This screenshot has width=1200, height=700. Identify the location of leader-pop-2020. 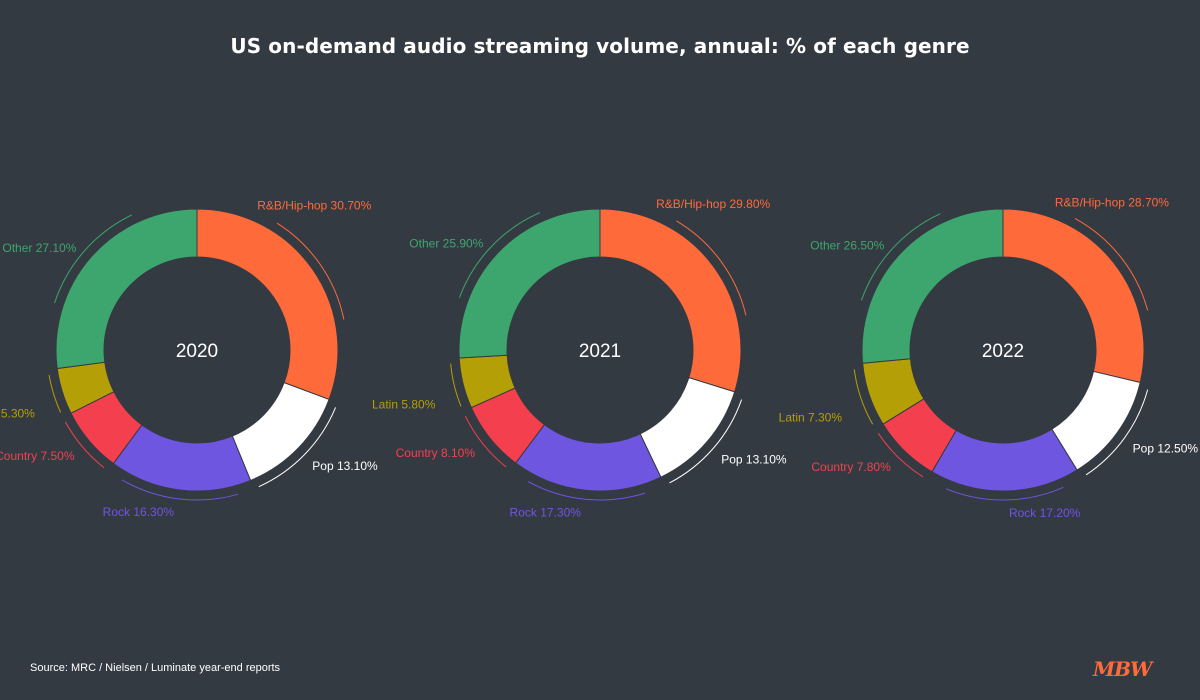
(297, 447).